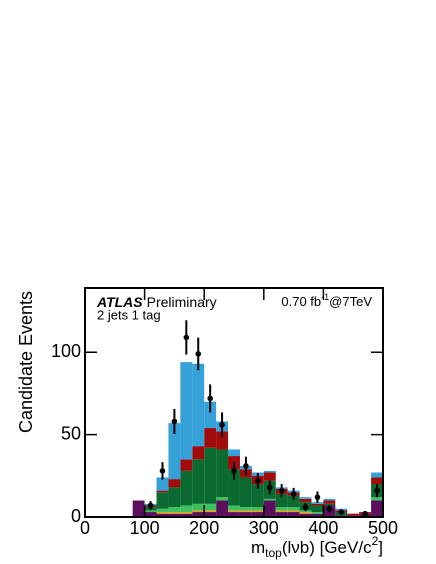 The image size is (436, 564). What do you see at coordinates (71, 433) in the screenshot?
I see `y-tick-label: 50` at bounding box center [71, 433].